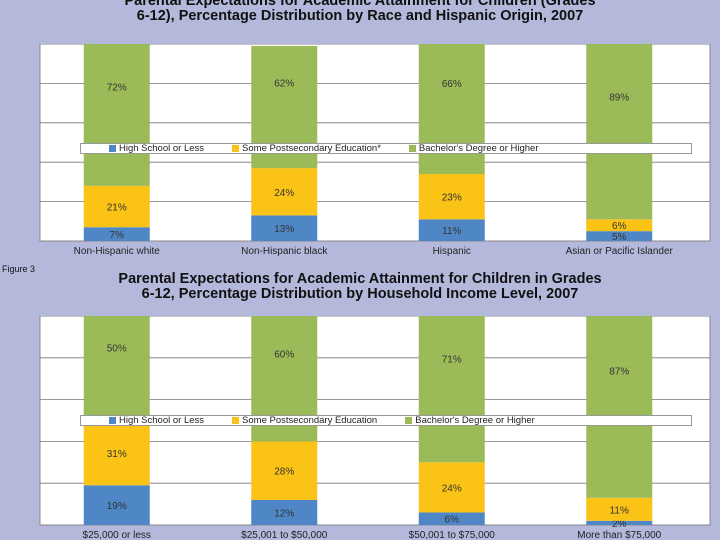  What do you see at coordinates (284, 535) in the screenshot?
I see `category-label: $25,001 to $50,000` at bounding box center [284, 535].